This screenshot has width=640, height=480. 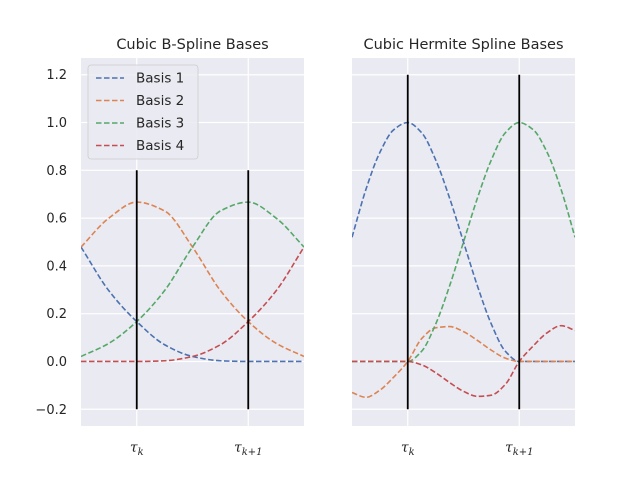 What do you see at coordinates (160, 146) in the screenshot?
I see `legend-entry-label: Basis 4` at bounding box center [160, 146].